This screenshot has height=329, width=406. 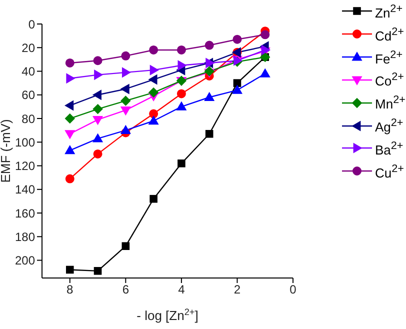 I want to click on y-tick-label: 100, so click(x=25, y=142).